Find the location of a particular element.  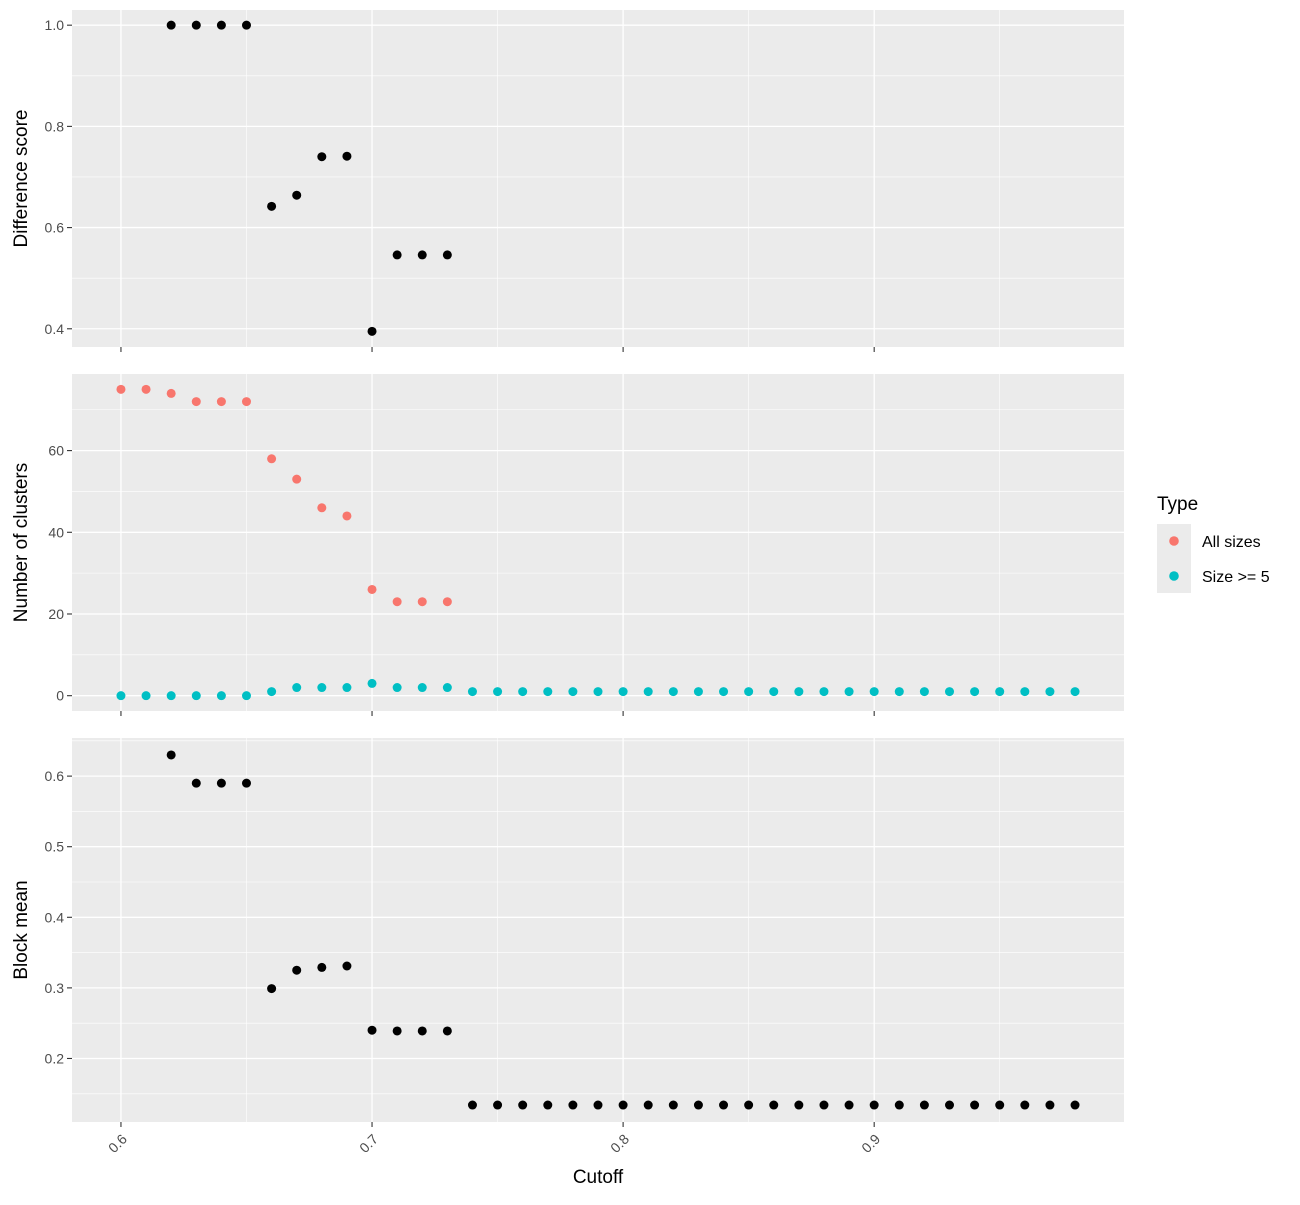

y-tick-label: 0.8 is located at coordinates (55, 126).